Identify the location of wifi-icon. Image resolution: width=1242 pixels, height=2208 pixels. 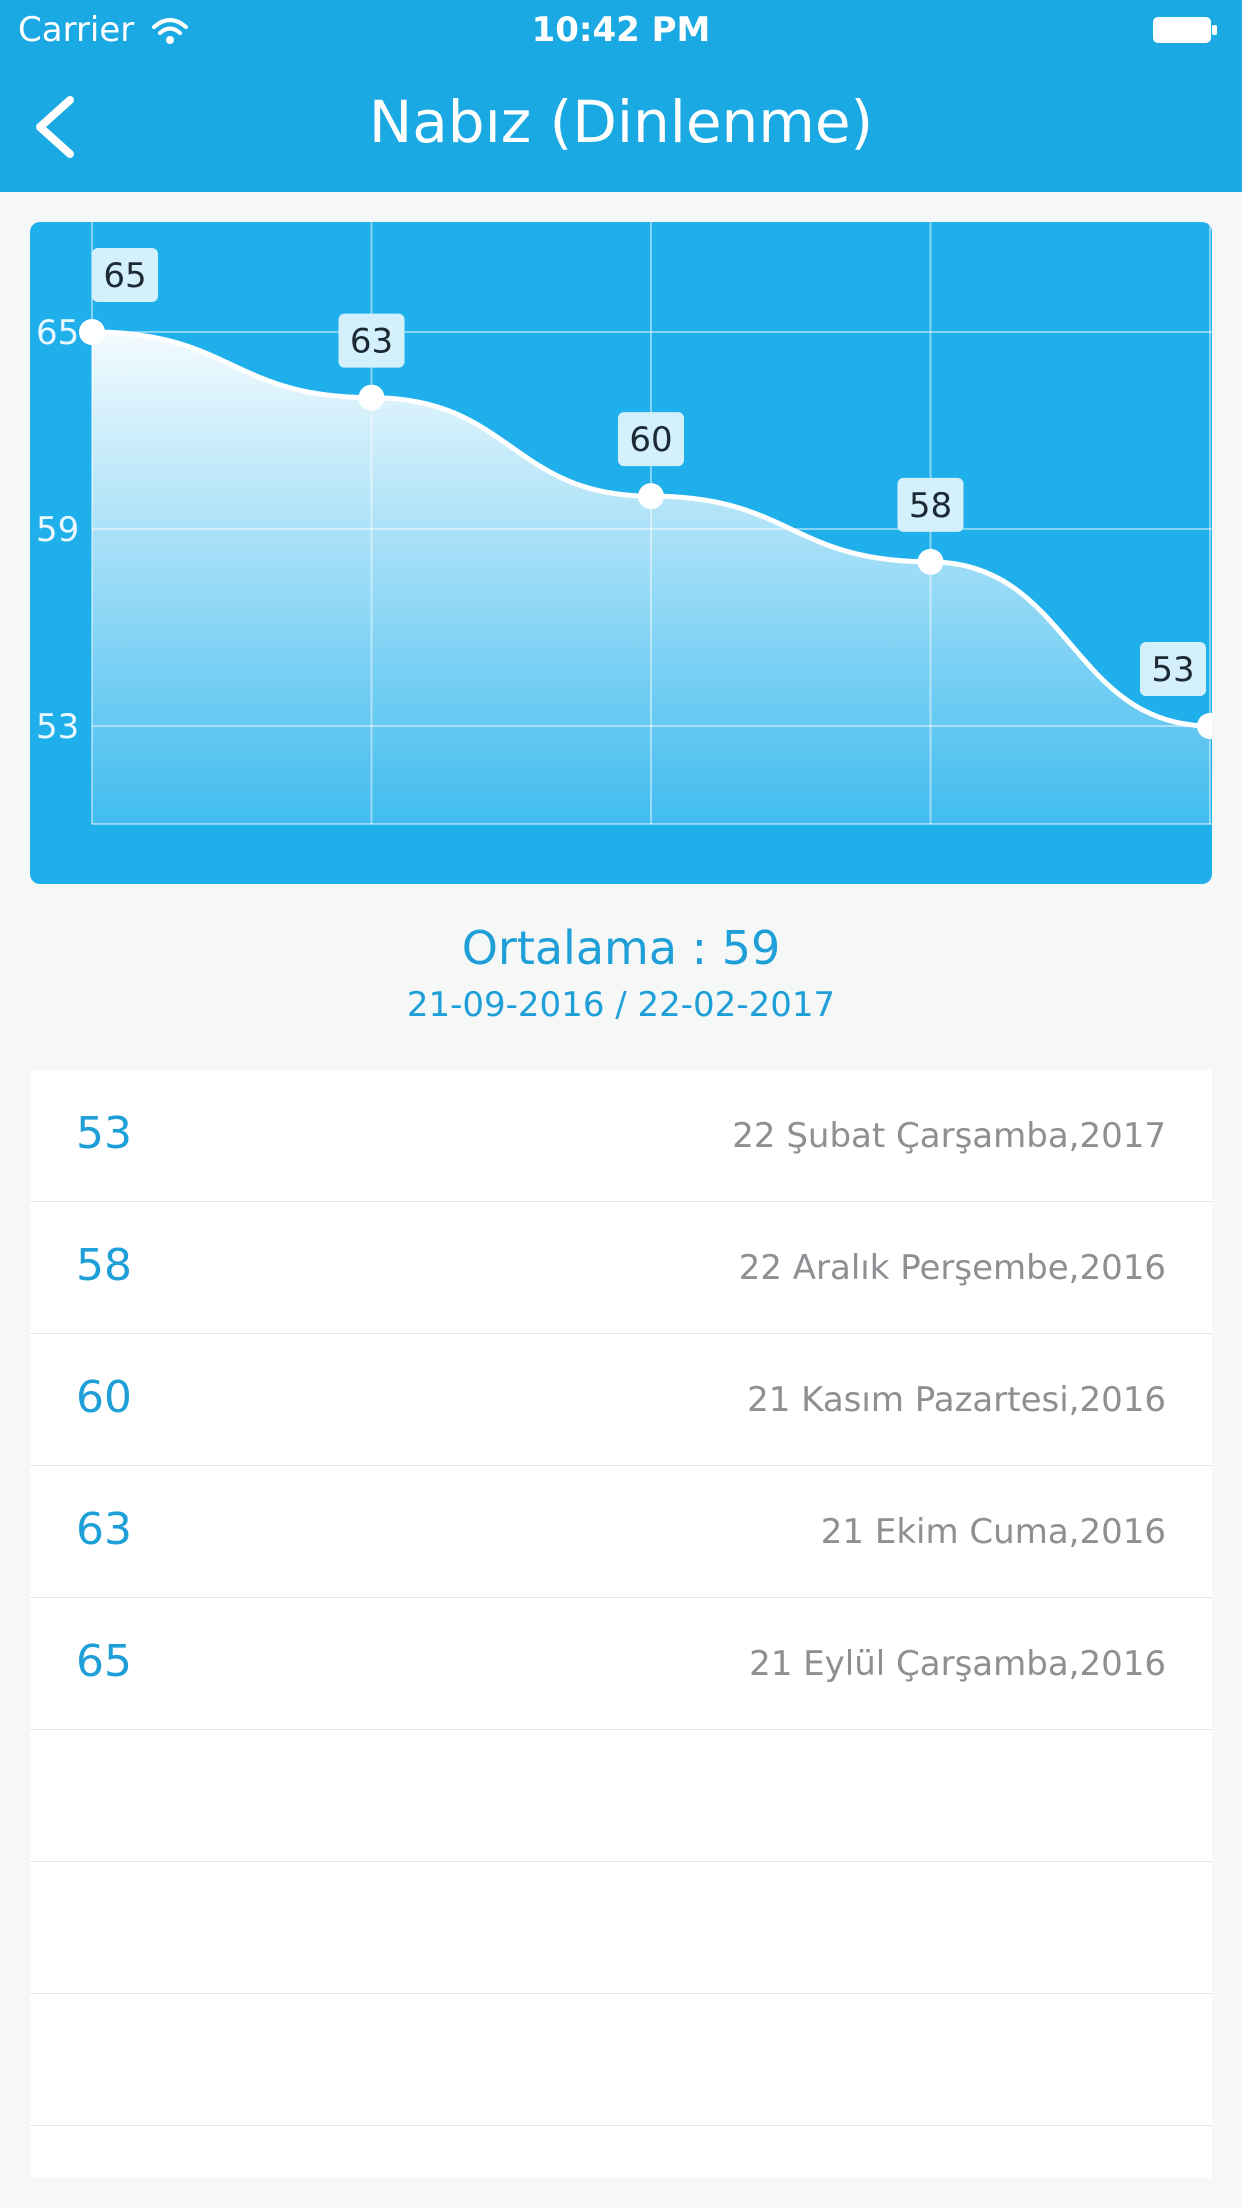
(170, 31).